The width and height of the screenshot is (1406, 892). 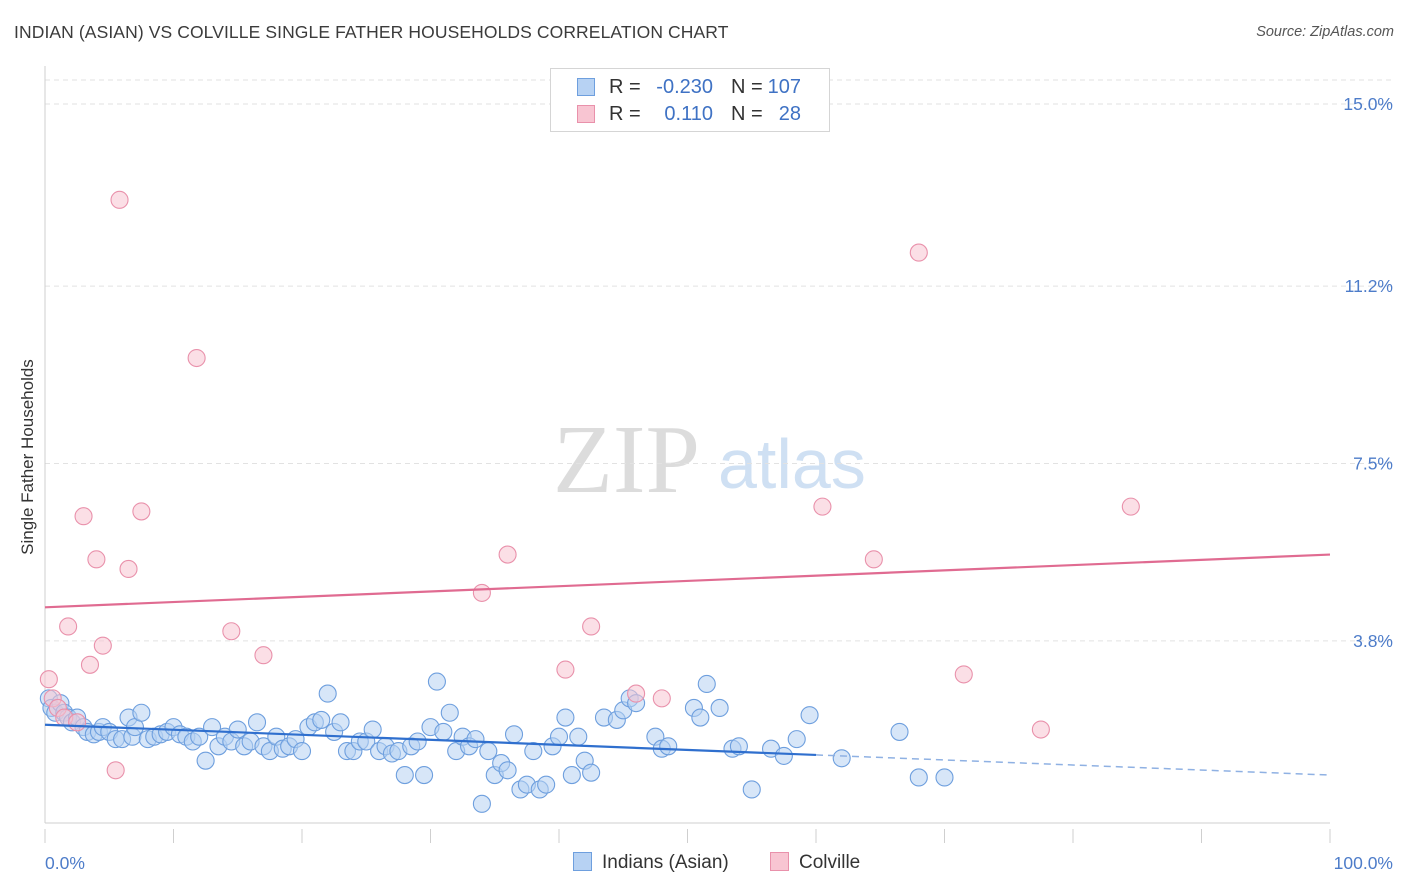 I want to click on trend-line-indians, so click(x=430, y=740).